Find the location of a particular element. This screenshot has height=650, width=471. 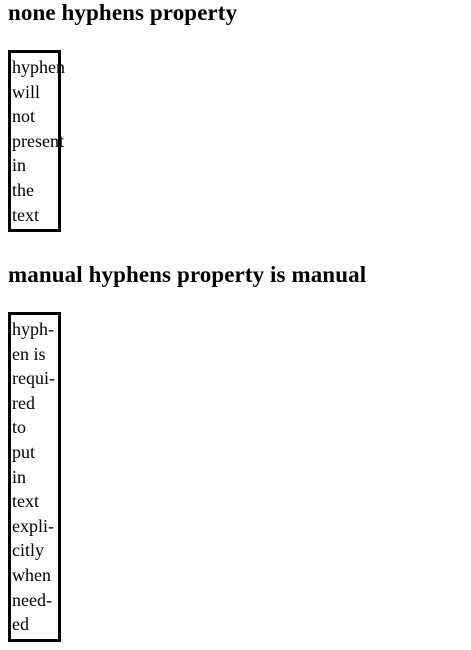

text-line: not is located at coordinates (24, 116).